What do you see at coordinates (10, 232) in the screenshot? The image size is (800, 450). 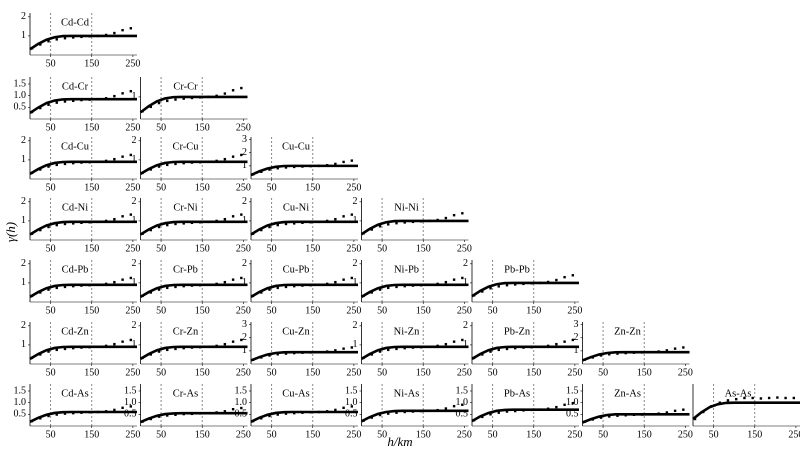 I see `y-axis-label: γ(h)` at bounding box center [10, 232].